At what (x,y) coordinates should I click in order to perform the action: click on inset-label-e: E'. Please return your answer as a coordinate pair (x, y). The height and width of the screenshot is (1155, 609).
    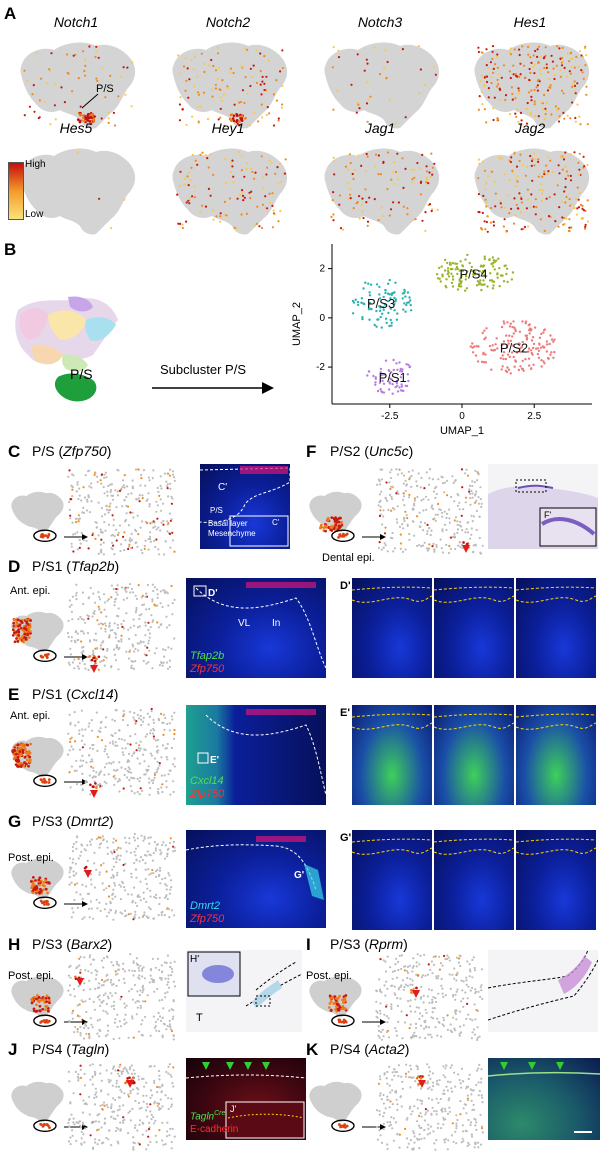
    Looking at the image, I should click on (215, 760).